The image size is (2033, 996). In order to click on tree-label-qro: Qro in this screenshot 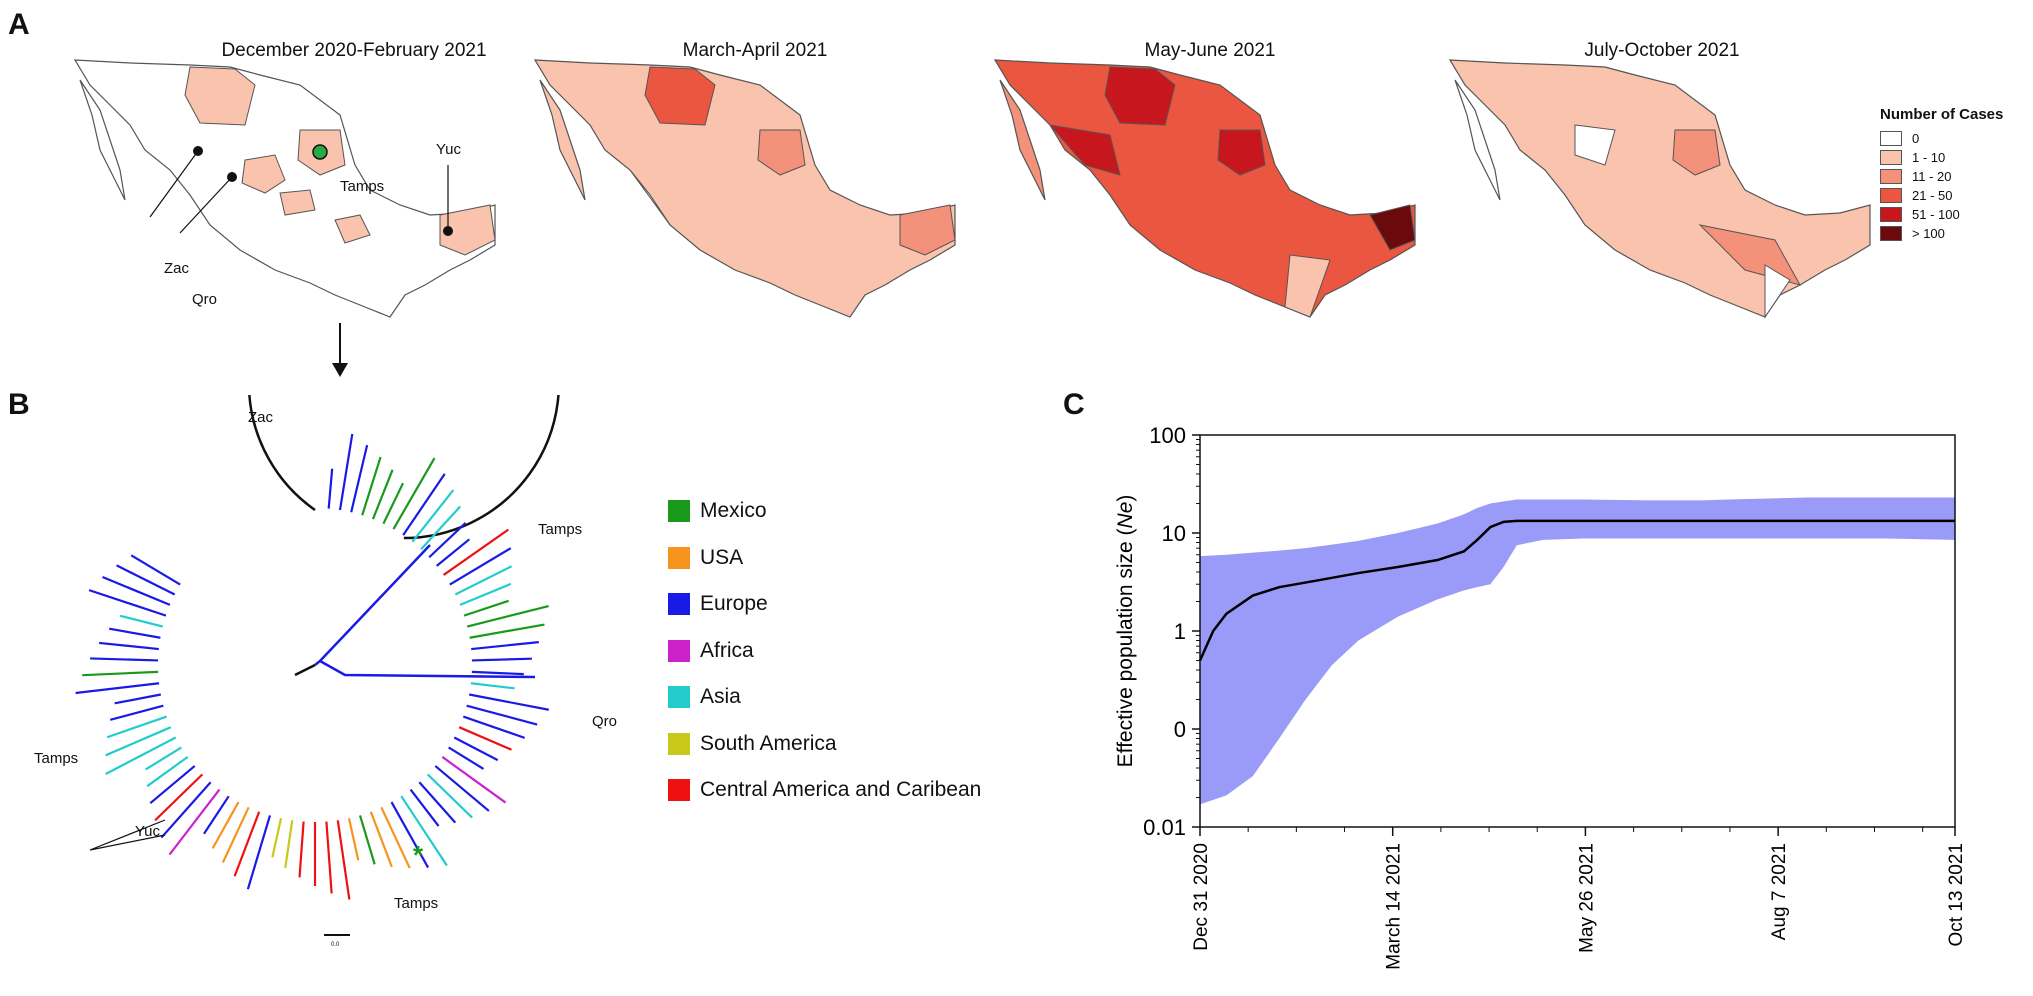, I will do `click(605, 721)`.